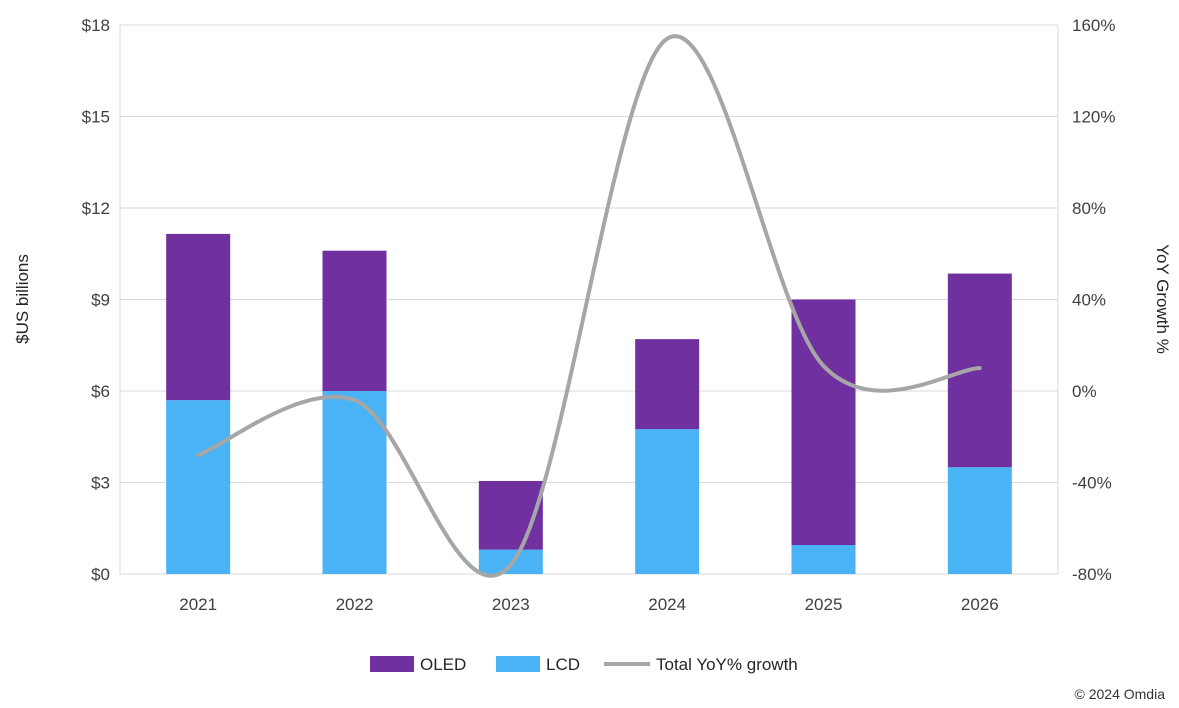 The width and height of the screenshot is (1179, 708). Describe the element at coordinates (100, 391) in the screenshot. I see `y-tick-label: $6` at that location.